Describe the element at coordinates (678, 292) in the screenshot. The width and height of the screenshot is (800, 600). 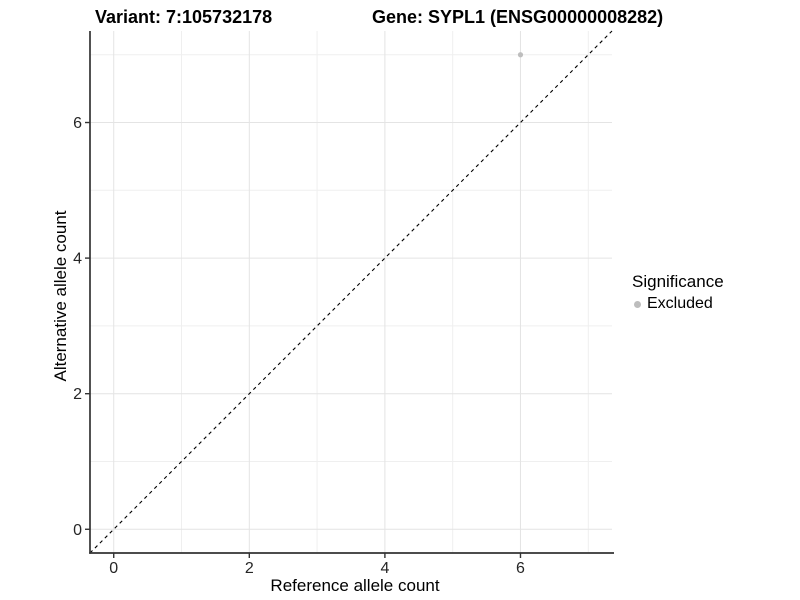
I see `legend: Significance Excluded` at that location.